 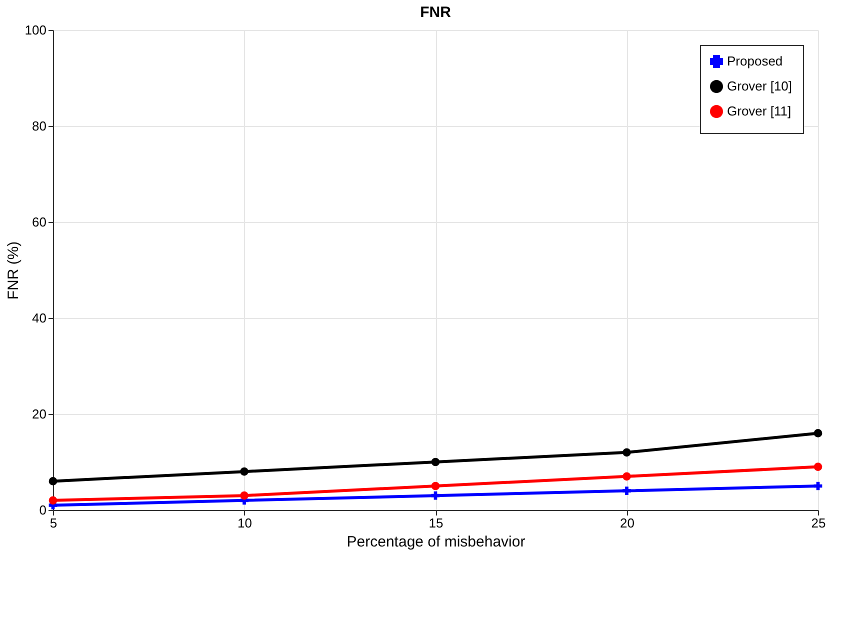 I want to click on legend-label: Grover [11], so click(x=759, y=111).